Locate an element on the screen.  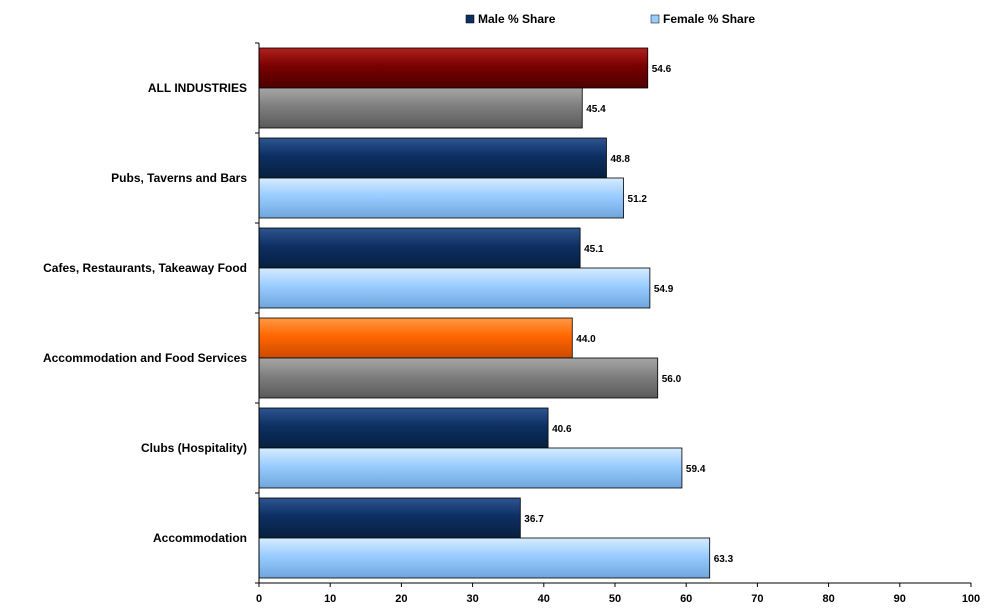
x-tick-label: 50 is located at coordinates (615, 599).